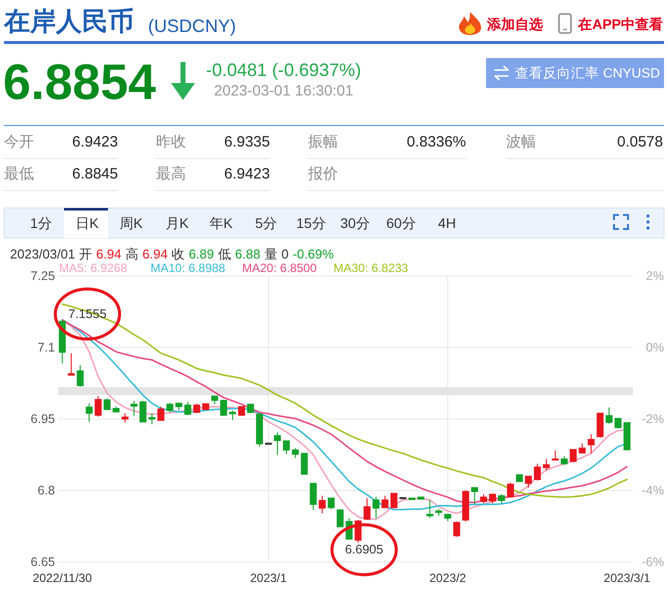 The image size is (668, 590). What do you see at coordinates (655, 276) in the screenshot?
I see `y2-tick-label: 2%` at bounding box center [655, 276].